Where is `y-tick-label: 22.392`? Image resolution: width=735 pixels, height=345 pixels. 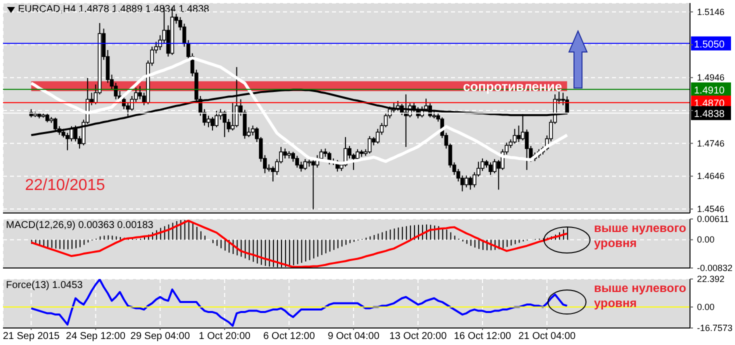
y-tick-label: 22.392 is located at coordinates (711, 279).